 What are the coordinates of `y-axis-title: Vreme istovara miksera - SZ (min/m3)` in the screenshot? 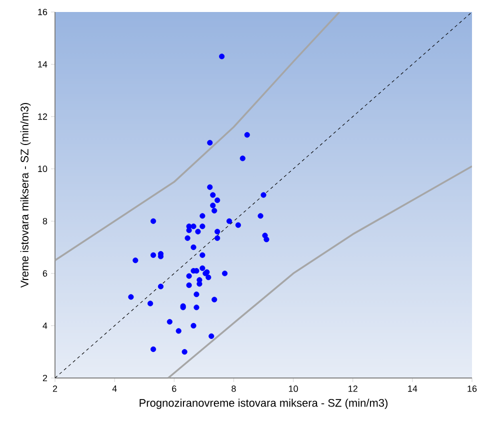 It's located at (25, 195).